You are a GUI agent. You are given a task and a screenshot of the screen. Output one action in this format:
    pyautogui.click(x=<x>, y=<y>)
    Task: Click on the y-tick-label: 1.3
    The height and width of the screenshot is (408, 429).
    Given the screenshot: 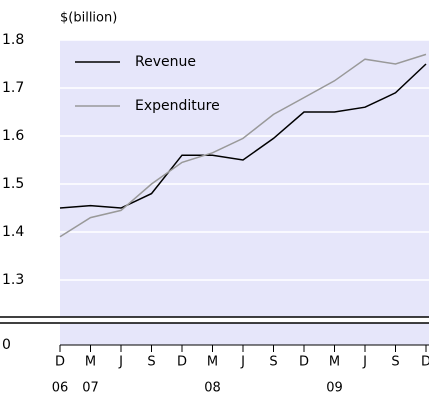 What is the action you would take?
    pyautogui.click(x=13, y=280)
    